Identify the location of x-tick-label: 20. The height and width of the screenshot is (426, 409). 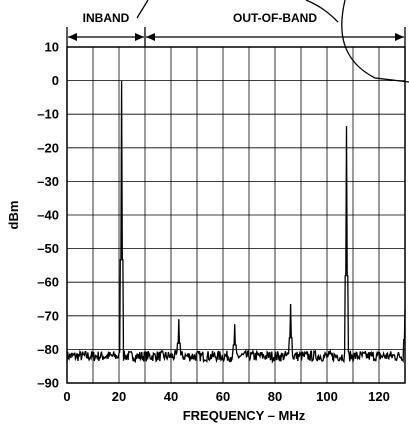
(119, 396).